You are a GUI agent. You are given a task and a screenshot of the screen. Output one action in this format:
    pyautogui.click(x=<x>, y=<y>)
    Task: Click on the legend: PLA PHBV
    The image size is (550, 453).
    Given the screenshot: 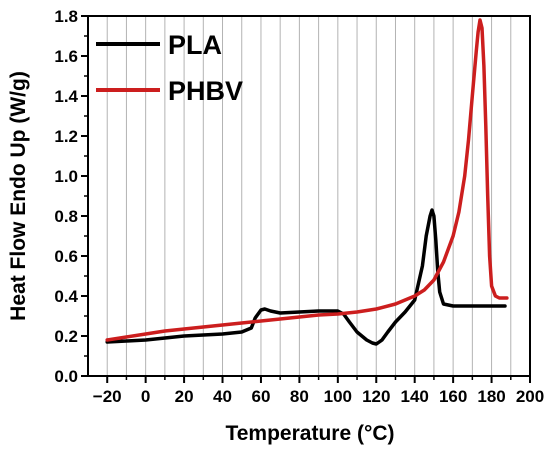 What is the action you would take?
    pyautogui.click(x=169, y=68)
    